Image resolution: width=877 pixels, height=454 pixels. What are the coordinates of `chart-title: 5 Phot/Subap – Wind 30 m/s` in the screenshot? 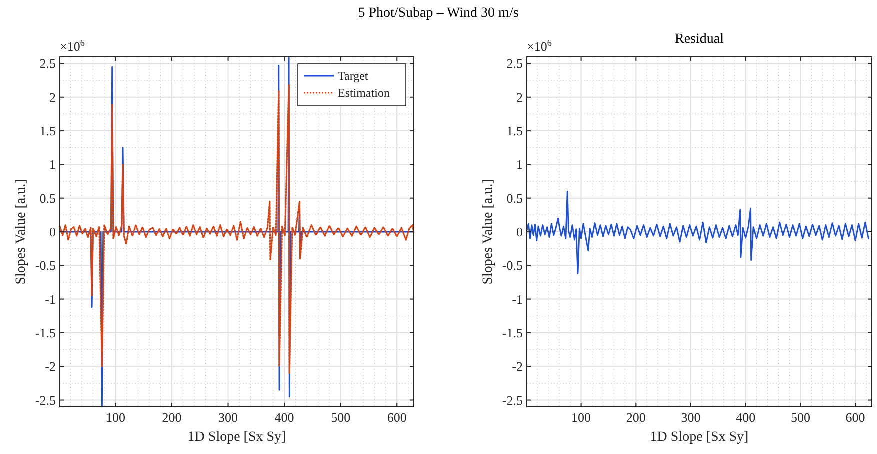 It's located at (438, 13).